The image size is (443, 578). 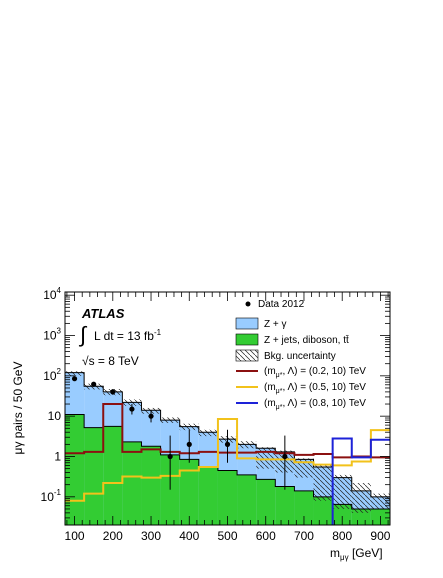 I want to click on y-tick-label: 10², so click(x=52, y=375).